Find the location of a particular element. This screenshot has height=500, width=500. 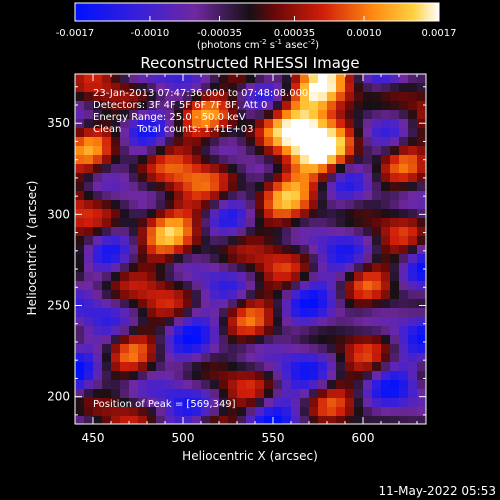

annotation-time: 23-Jan-2013 07:47:36.000 to 07:48:08.000 is located at coordinates (200, 93).